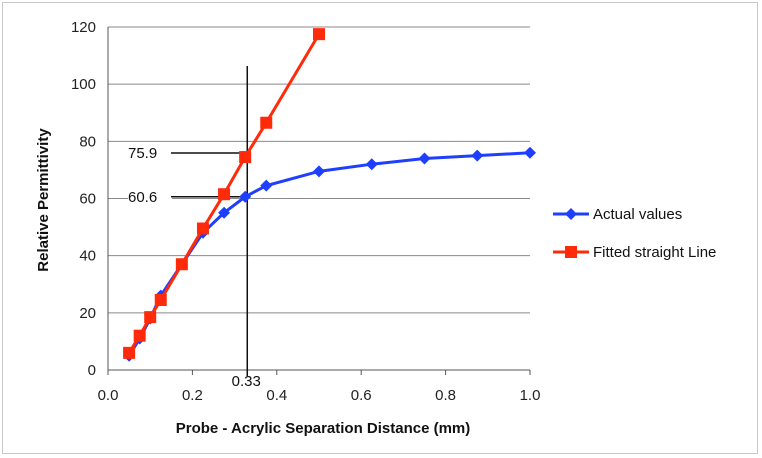 This screenshot has height=458, width=762. Describe the element at coordinates (142, 197) in the screenshot. I see `horizontal-line-label: 60.6` at that location.